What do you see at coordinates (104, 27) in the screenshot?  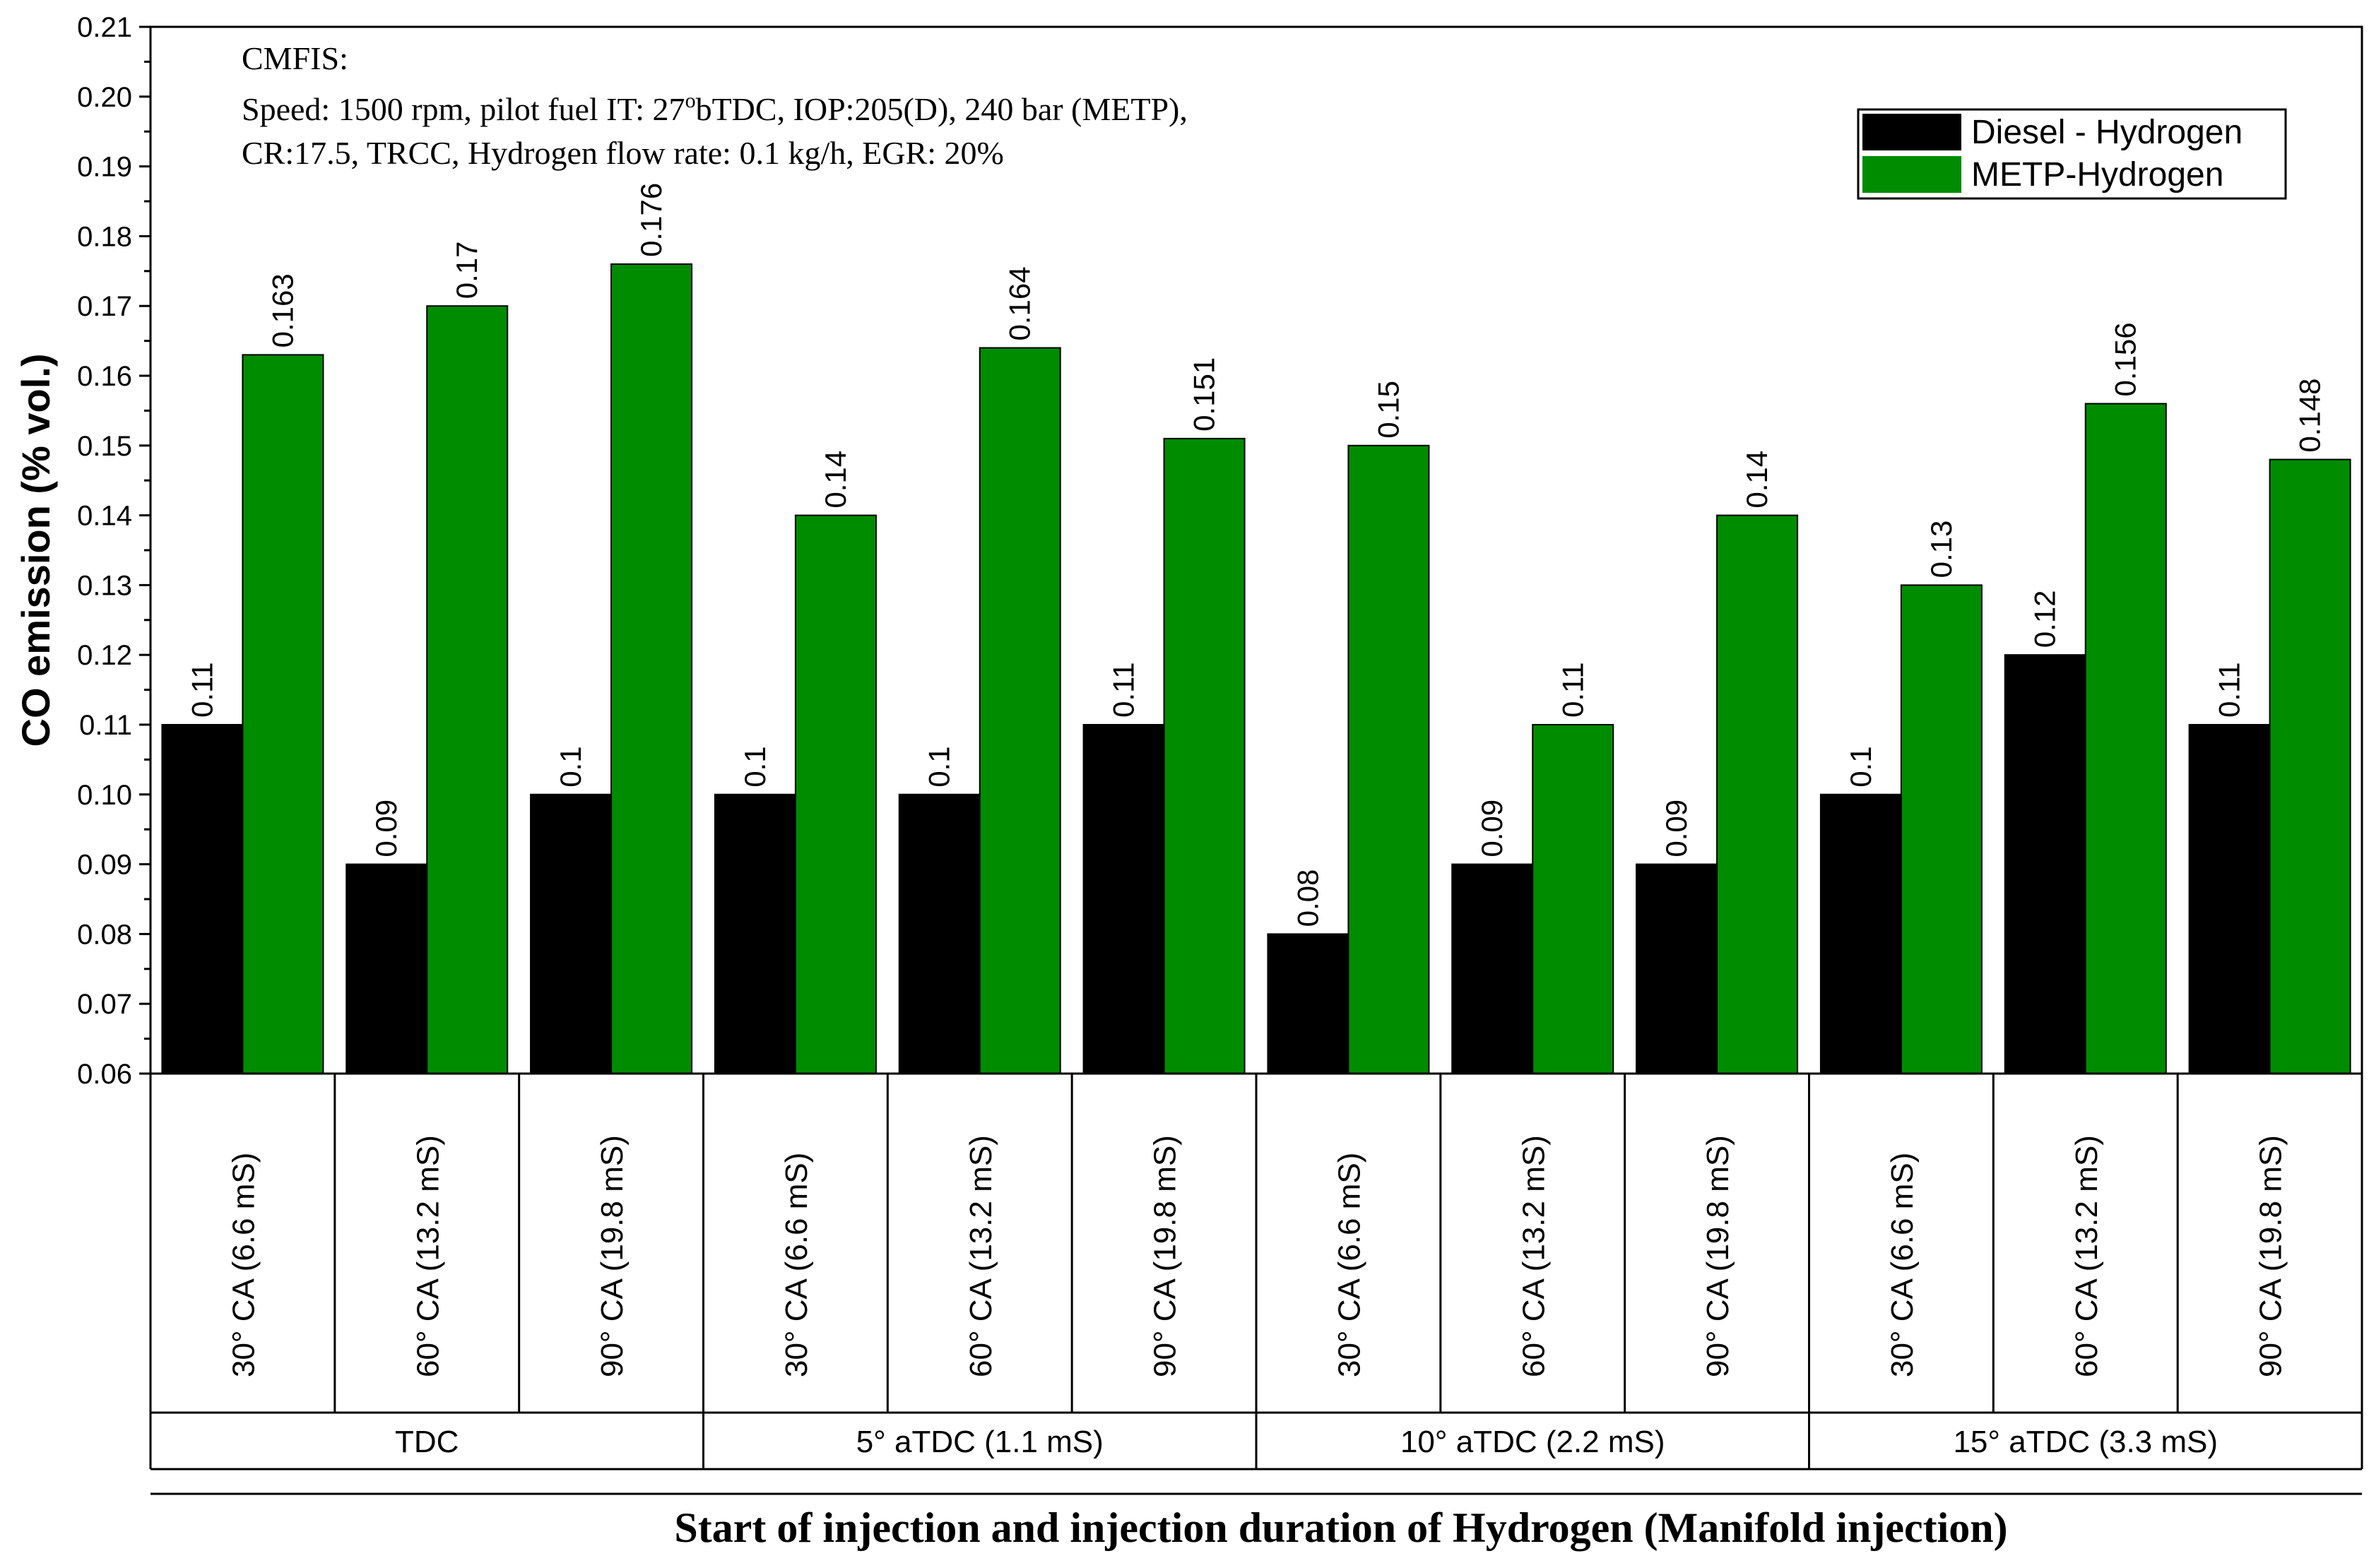 I see `y-tick-label: 0.21` at bounding box center [104, 27].